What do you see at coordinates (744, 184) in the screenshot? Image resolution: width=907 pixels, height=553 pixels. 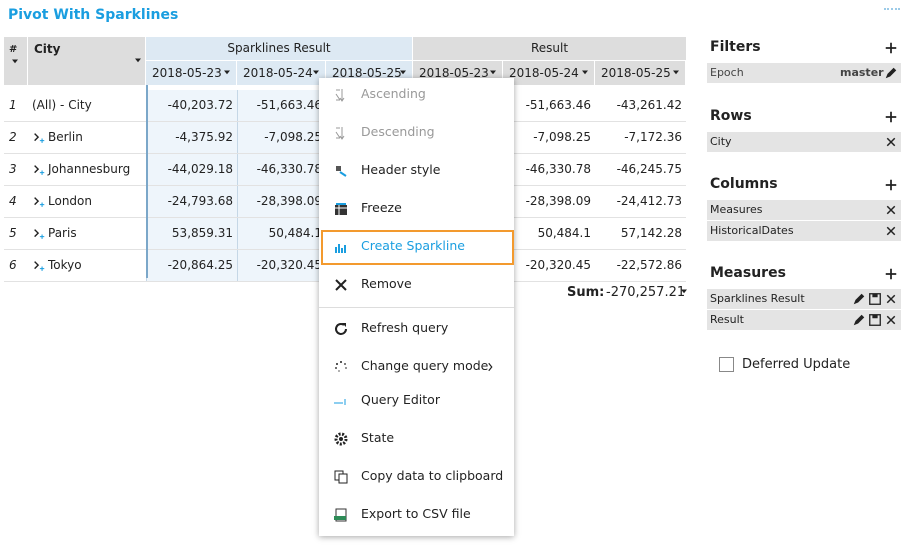 I see `section-title: Columns` at bounding box center [744, 184].